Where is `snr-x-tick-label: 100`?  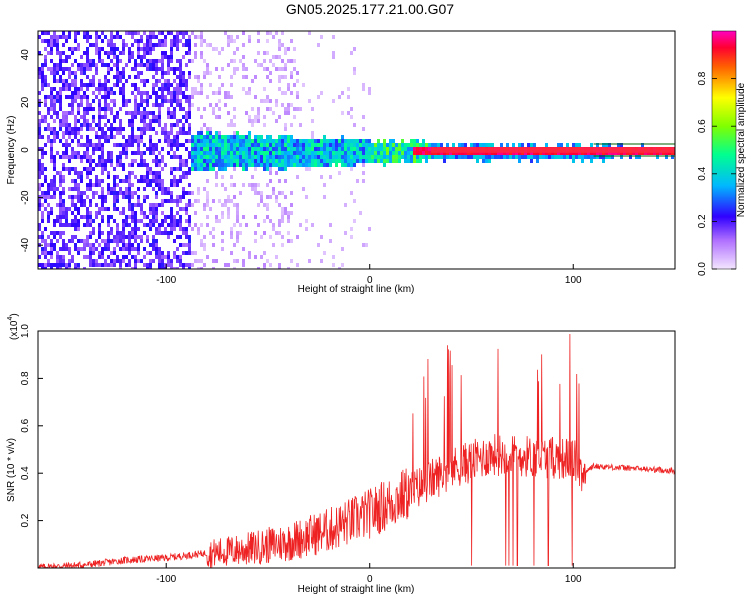 snr-x-tick-label: 100 is located at coordinates (573, 579).